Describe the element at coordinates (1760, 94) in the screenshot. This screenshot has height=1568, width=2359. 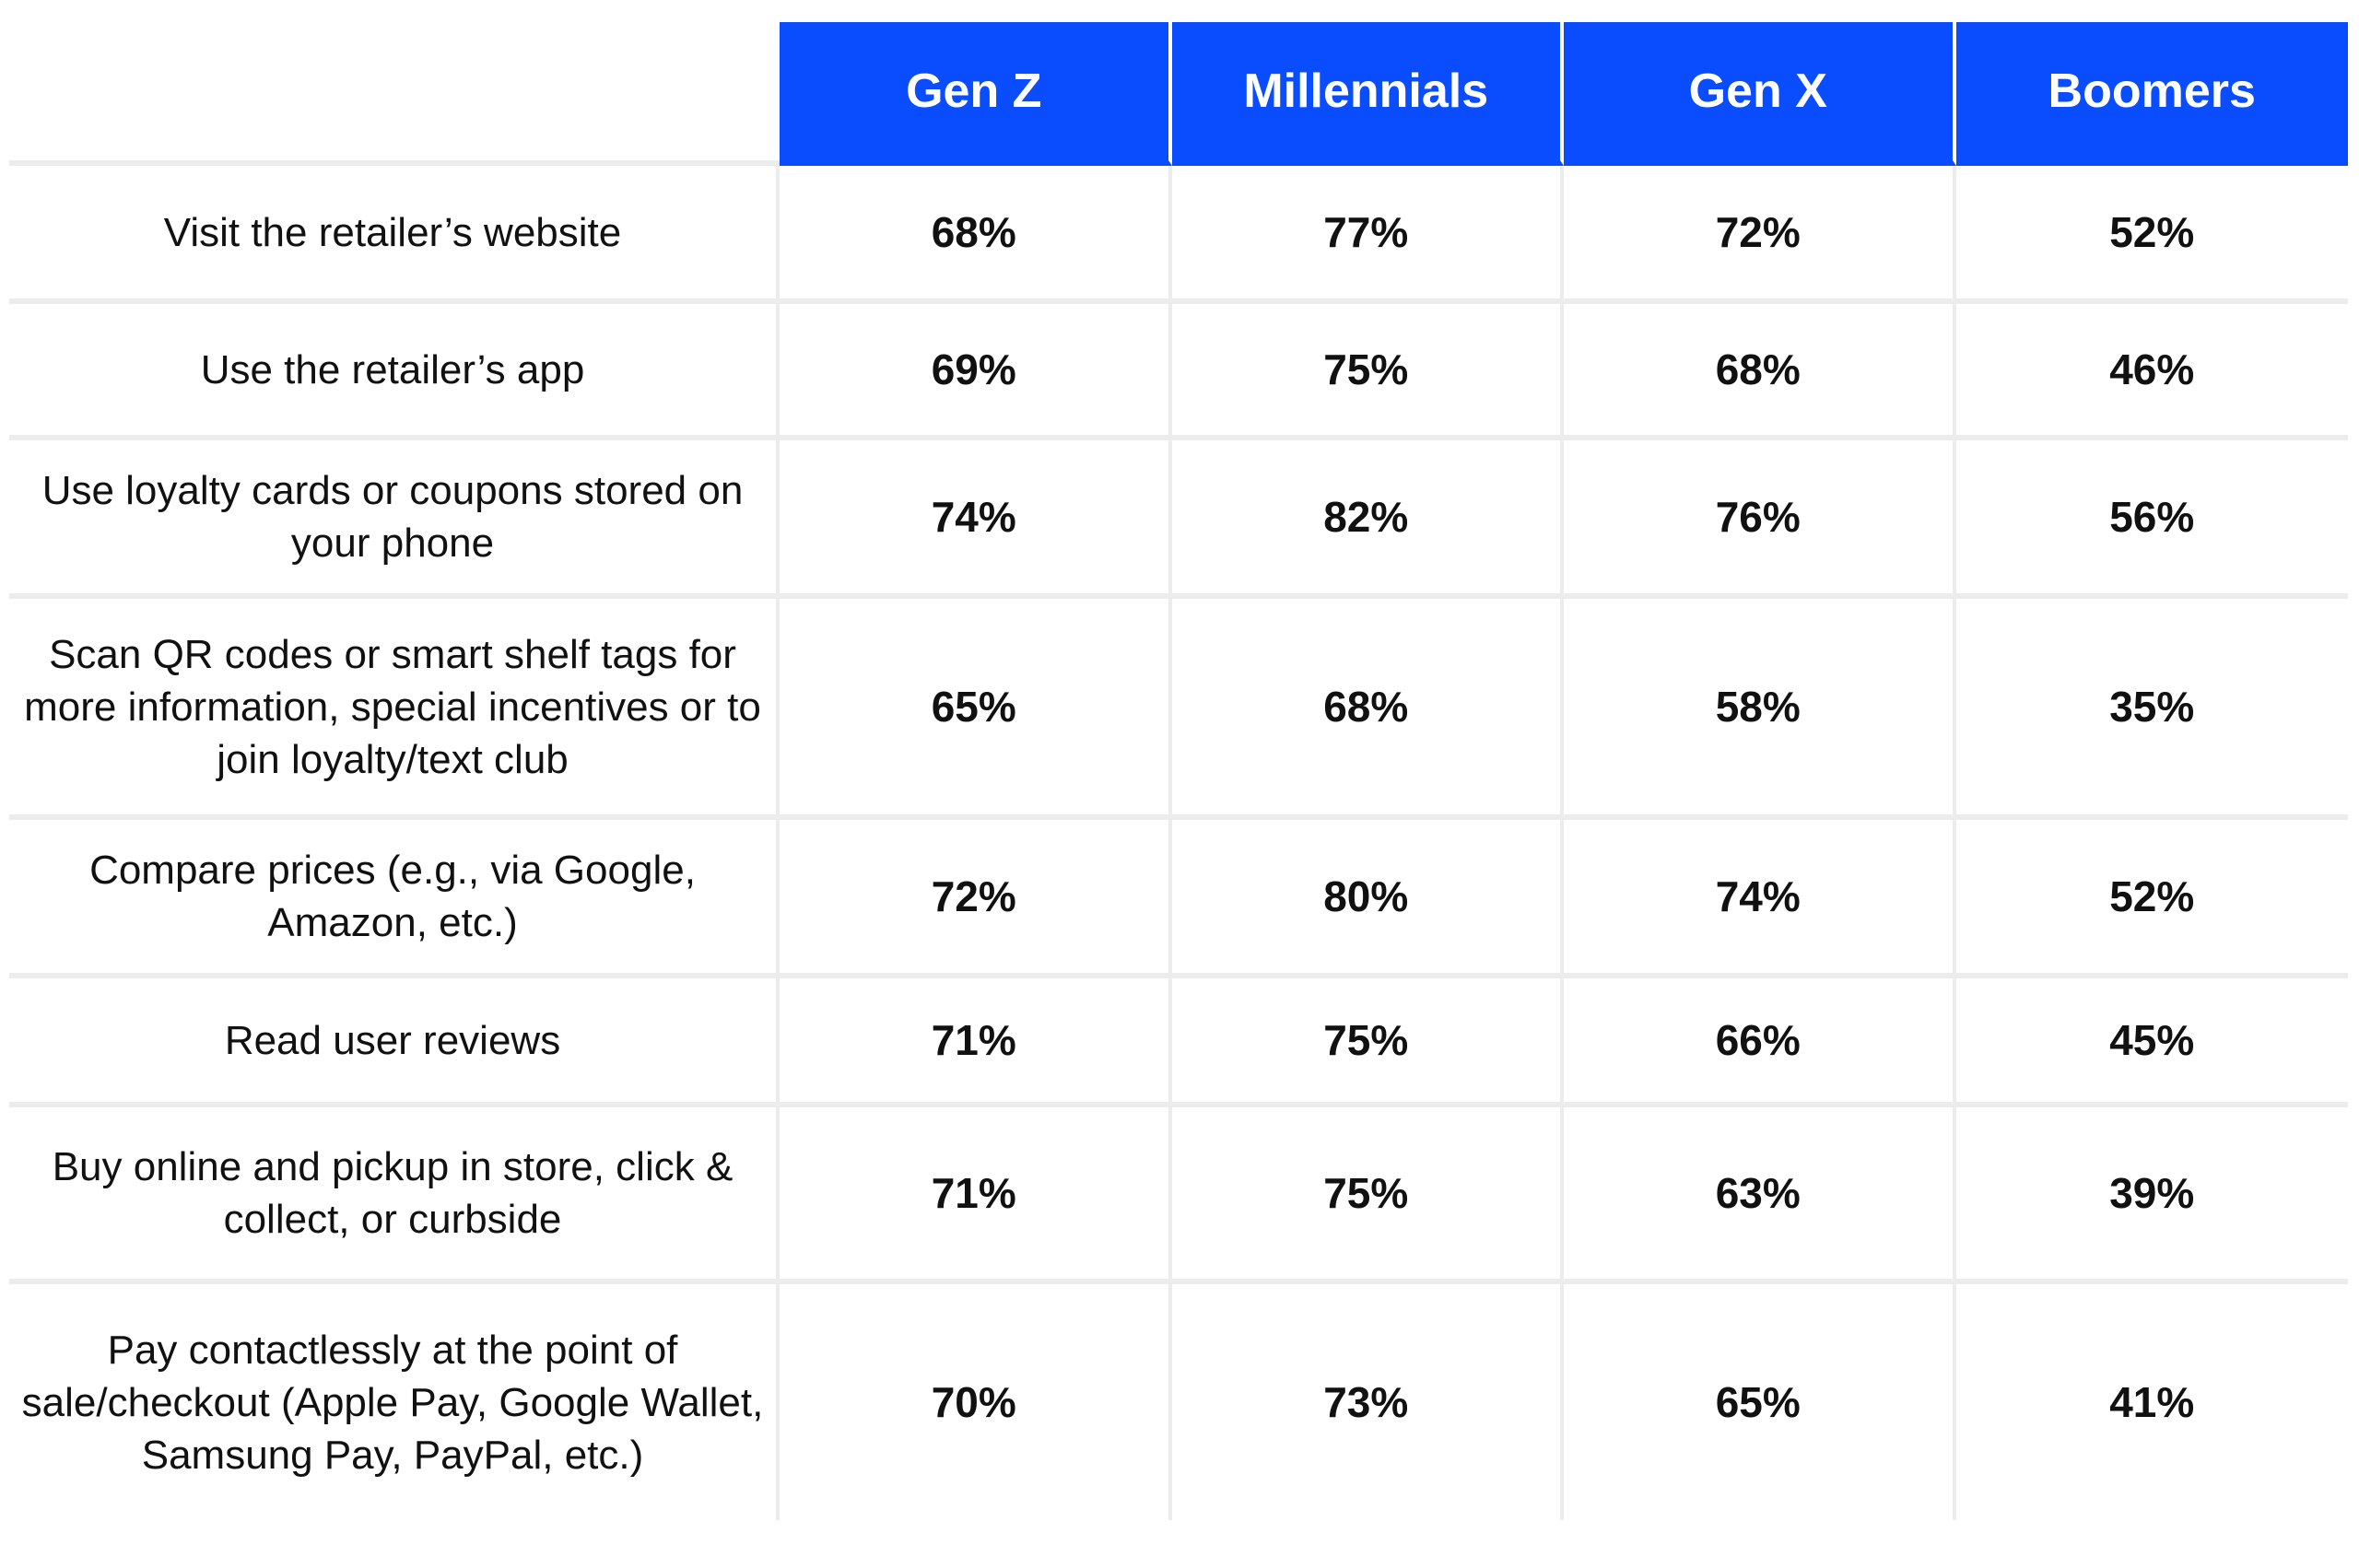
I see `column-header-gen-x: Gen X` at that location.